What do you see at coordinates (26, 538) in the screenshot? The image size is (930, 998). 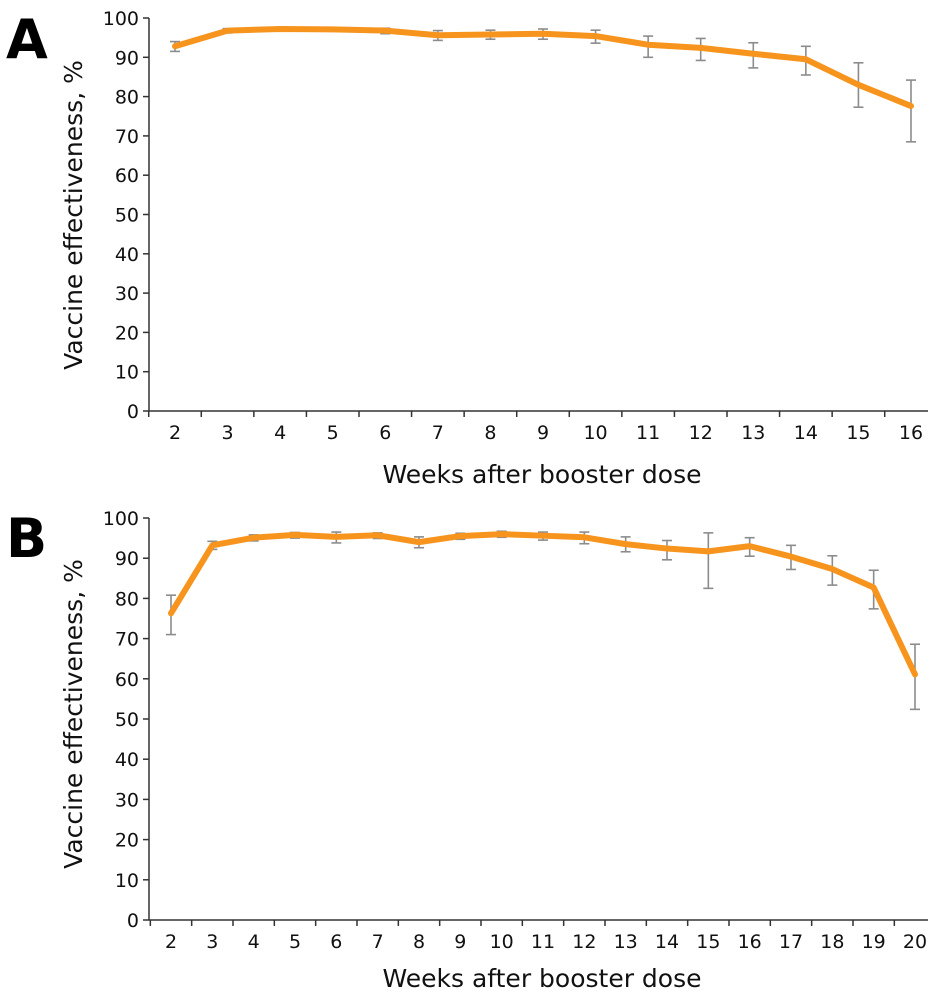 I see `panel-label-b: B` at bounding box center [26, 538].